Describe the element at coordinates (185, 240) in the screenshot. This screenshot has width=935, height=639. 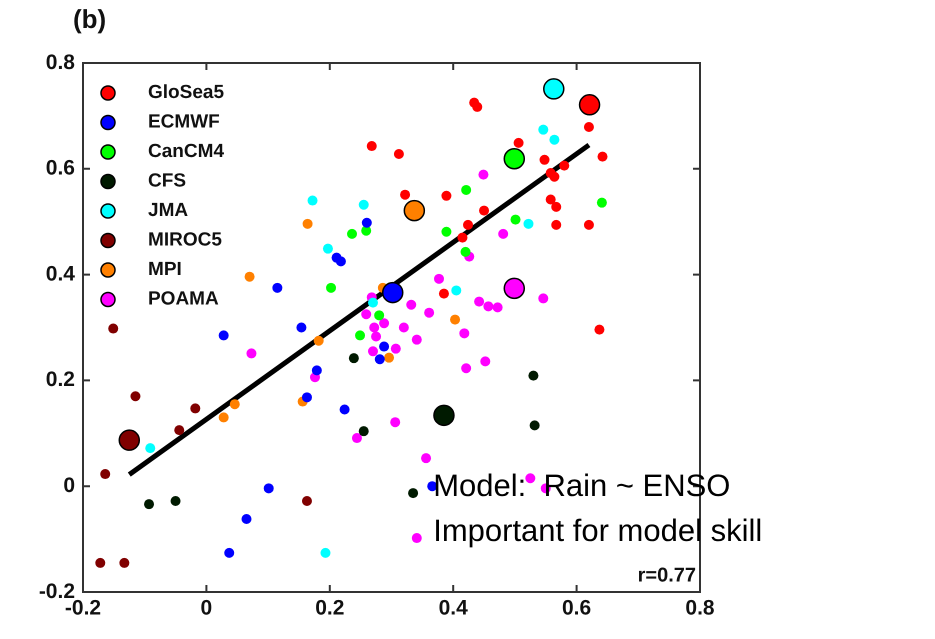
I see `legend-label: MIROC5` at that location.